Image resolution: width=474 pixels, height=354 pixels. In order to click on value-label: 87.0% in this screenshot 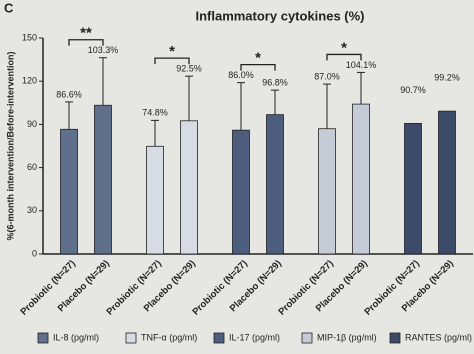, I will do `click(327, 76)`.